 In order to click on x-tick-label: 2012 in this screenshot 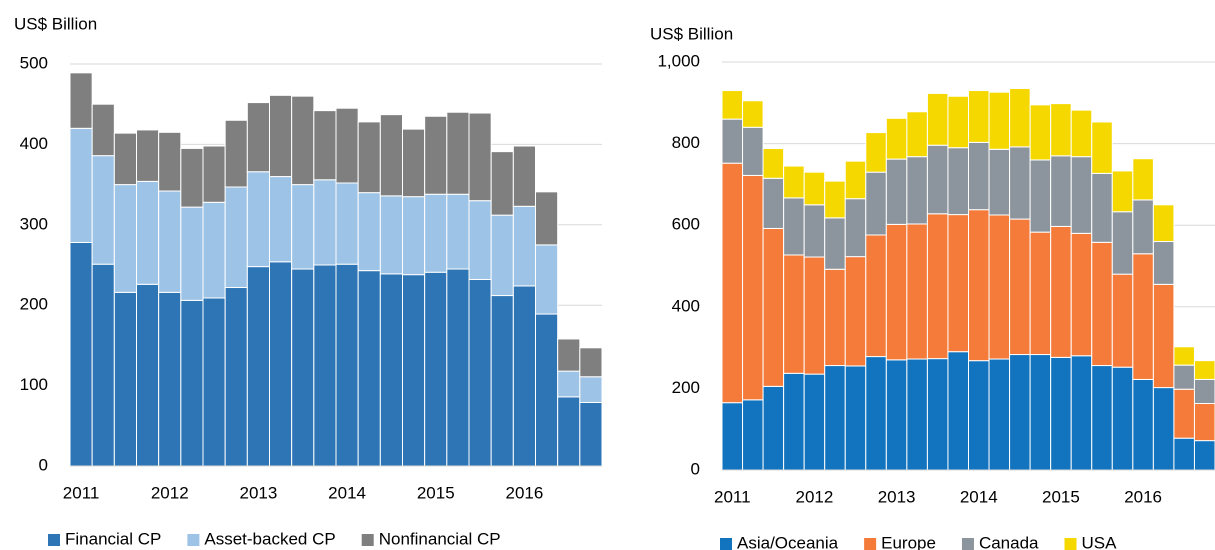, I will do `click(815, 496)`.